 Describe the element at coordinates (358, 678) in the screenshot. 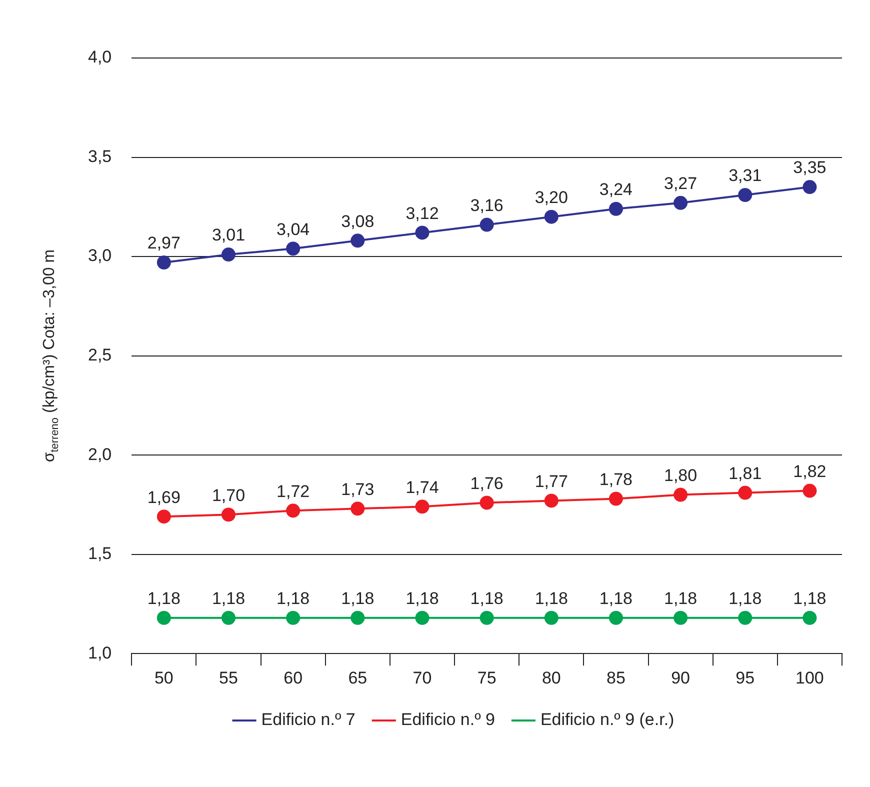

I see `x-tick-label: 65` at that location.